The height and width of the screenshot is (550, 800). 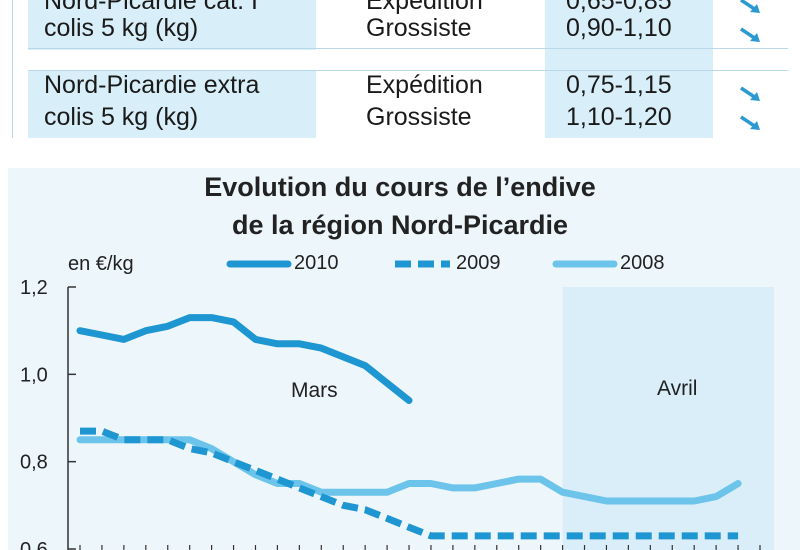 I want to click on y-axis-unit-label: en €/kg, so click(x=101, y=264).